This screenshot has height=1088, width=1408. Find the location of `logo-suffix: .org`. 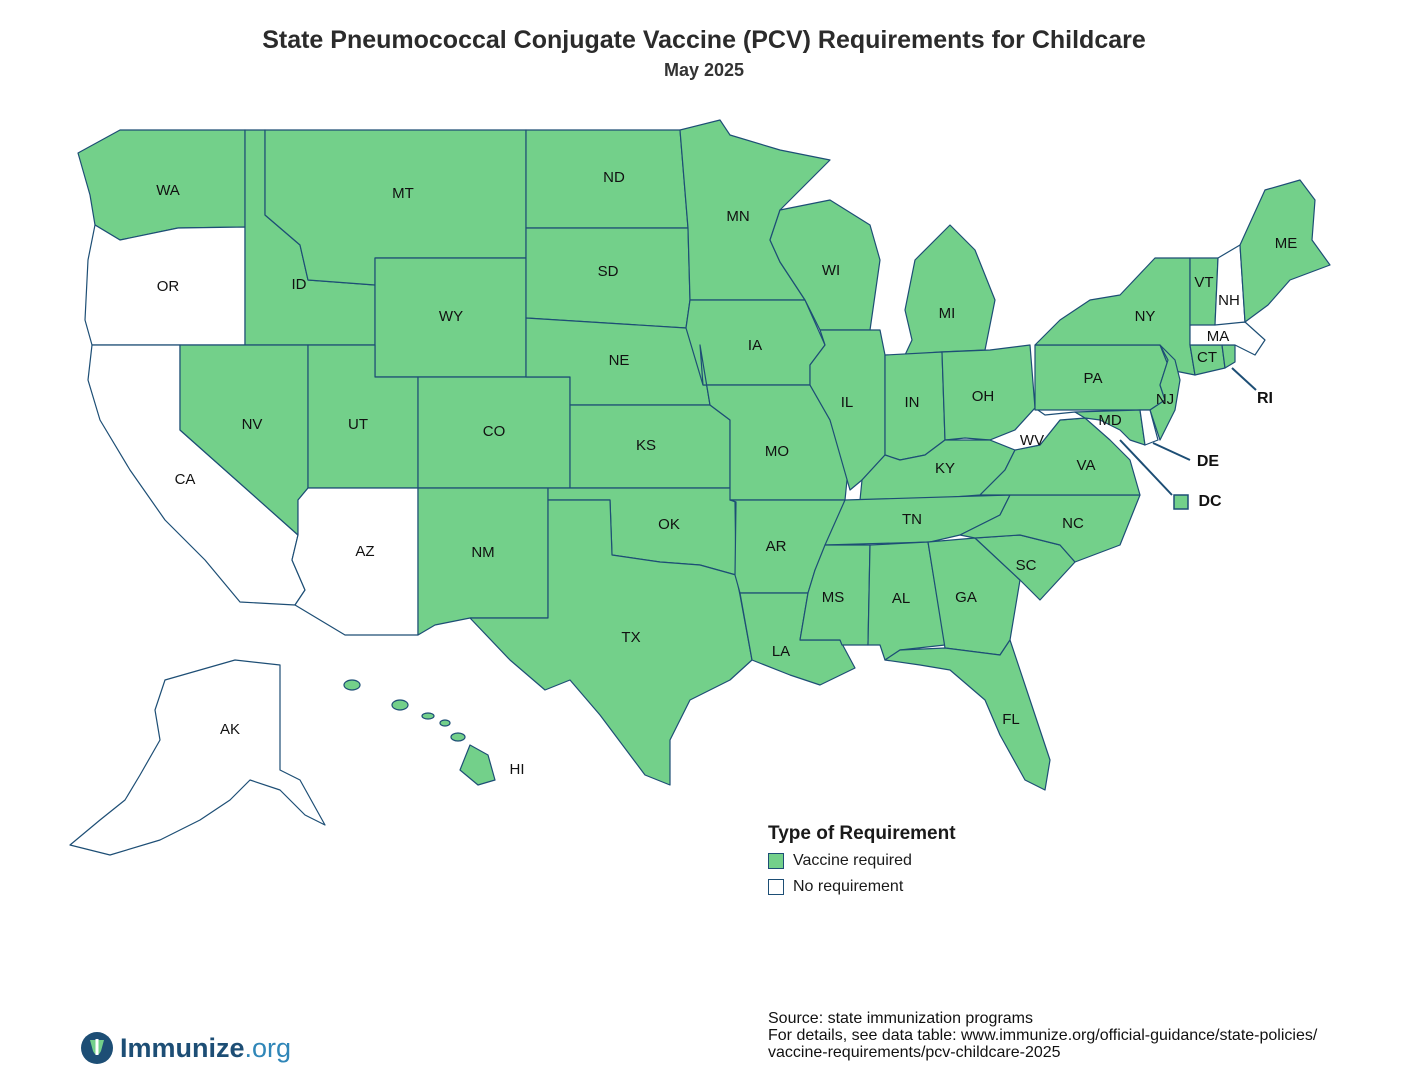

logo-suffix: .org is located at coordinates (268, 1047).